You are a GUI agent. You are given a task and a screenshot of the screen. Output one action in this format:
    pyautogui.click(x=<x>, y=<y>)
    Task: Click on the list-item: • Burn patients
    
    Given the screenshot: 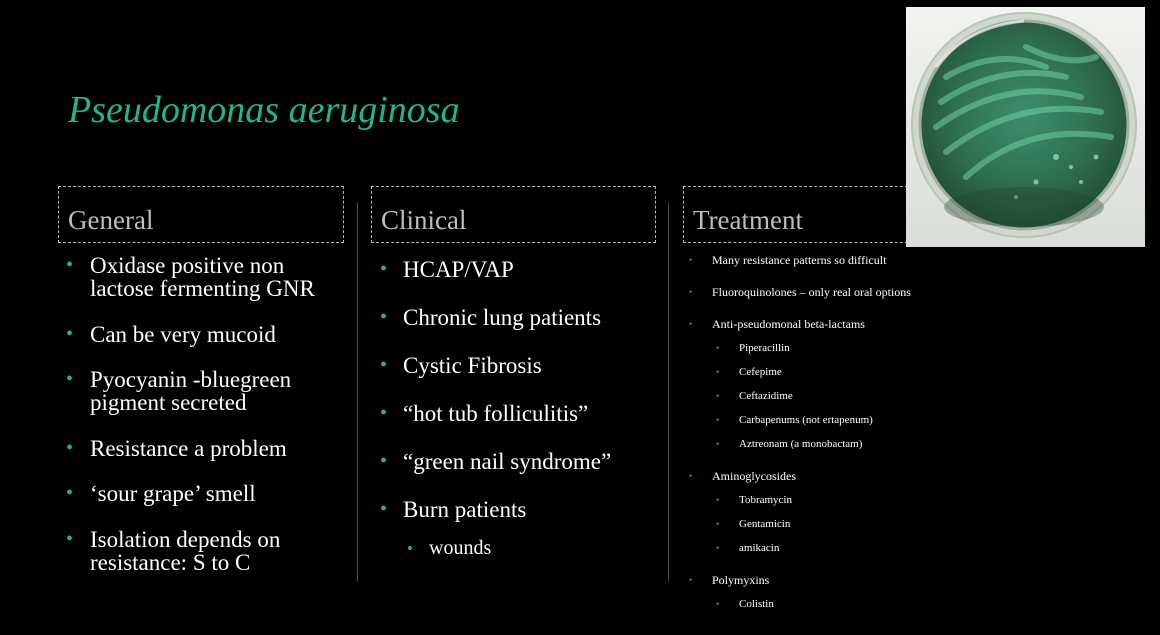 What is the action you would take?
    pyautogui.click(x=453, y=509)
    